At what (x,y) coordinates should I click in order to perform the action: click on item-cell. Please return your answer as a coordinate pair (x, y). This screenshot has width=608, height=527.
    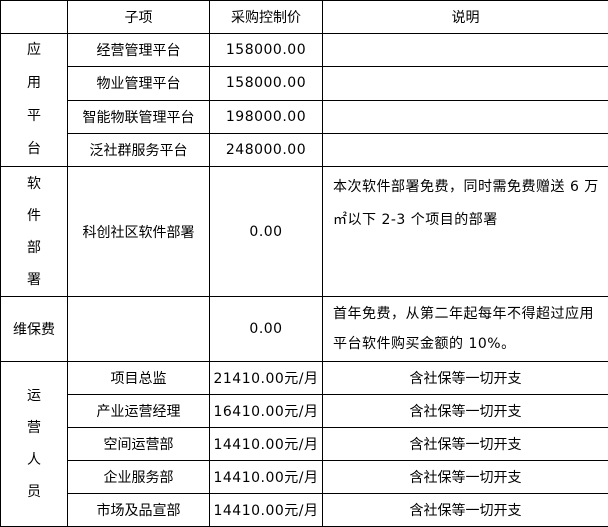
    Looking at the image, I should click on (139, 329).